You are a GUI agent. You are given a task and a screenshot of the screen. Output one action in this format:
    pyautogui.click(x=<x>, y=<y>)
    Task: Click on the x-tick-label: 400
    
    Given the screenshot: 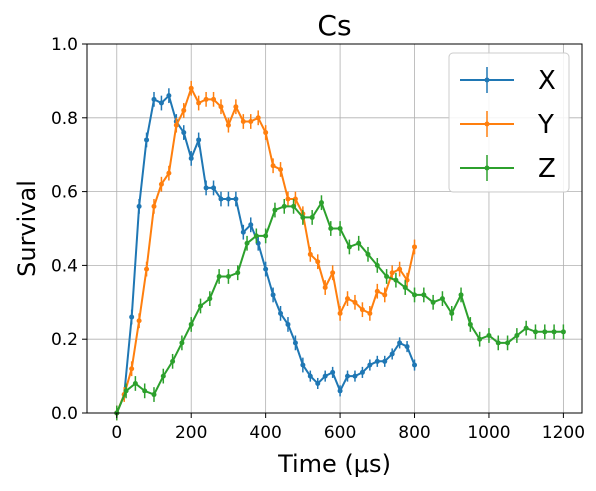 What is the action you would take?
    pyautogui.click(x=265, y=433)
    